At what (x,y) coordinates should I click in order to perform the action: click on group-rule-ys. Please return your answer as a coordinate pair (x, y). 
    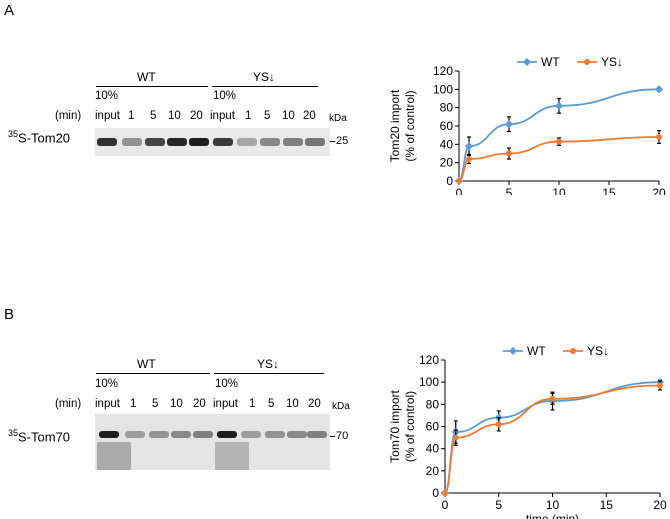
    Looking at the image, I should click on (269, 373).